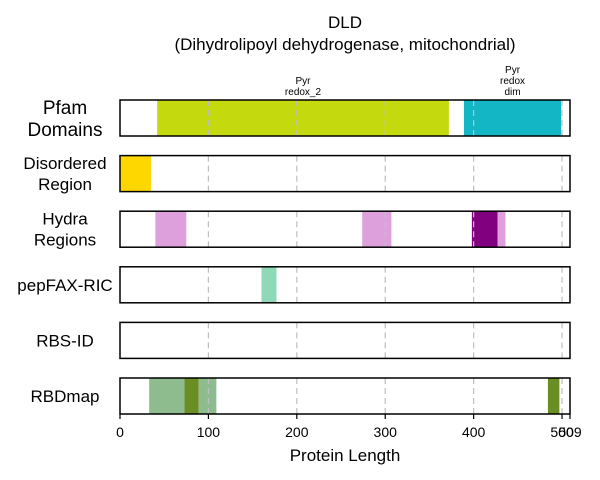  What do you see at coordinates (386, 432) in the screenshot?
I see `x-tick-label: 300` at bounding box center [386, 432].